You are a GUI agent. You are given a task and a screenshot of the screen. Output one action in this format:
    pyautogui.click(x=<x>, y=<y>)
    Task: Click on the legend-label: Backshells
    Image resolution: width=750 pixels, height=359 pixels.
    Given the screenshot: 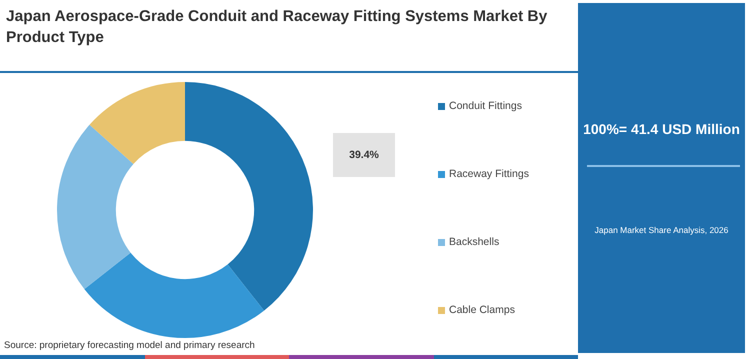 What is the action you would take?
    pyautogui.click(x=474, y=242)
    